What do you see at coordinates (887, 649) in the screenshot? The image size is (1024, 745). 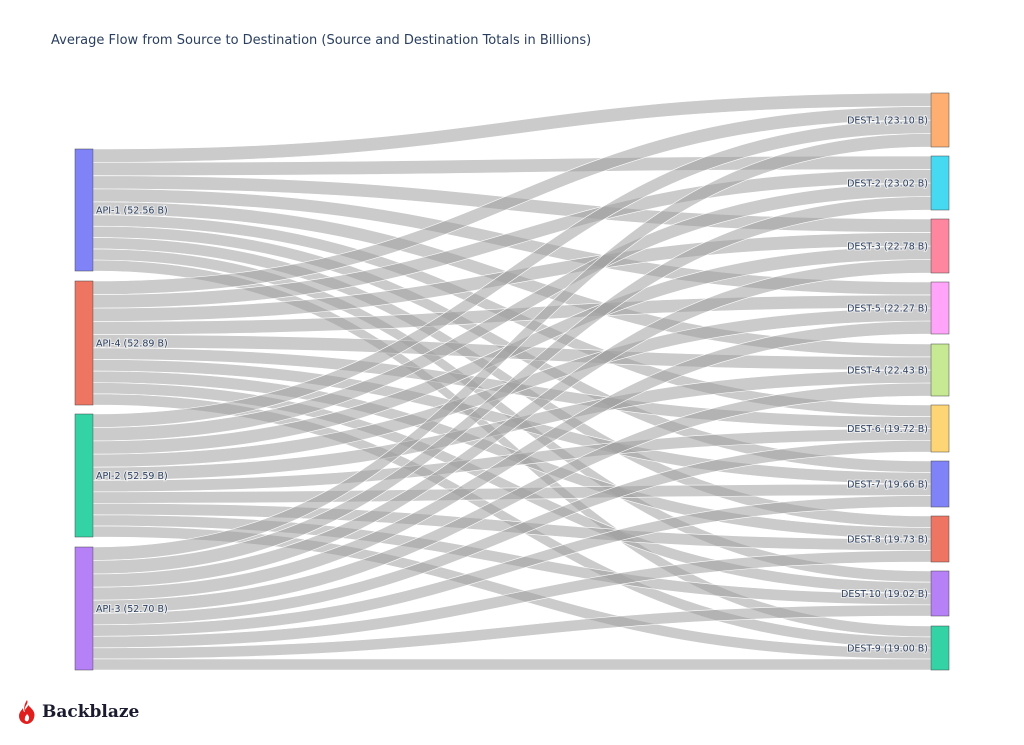 I see `destination-label: DEST-9 (19.00 B)` at bounding box center [887, 649].